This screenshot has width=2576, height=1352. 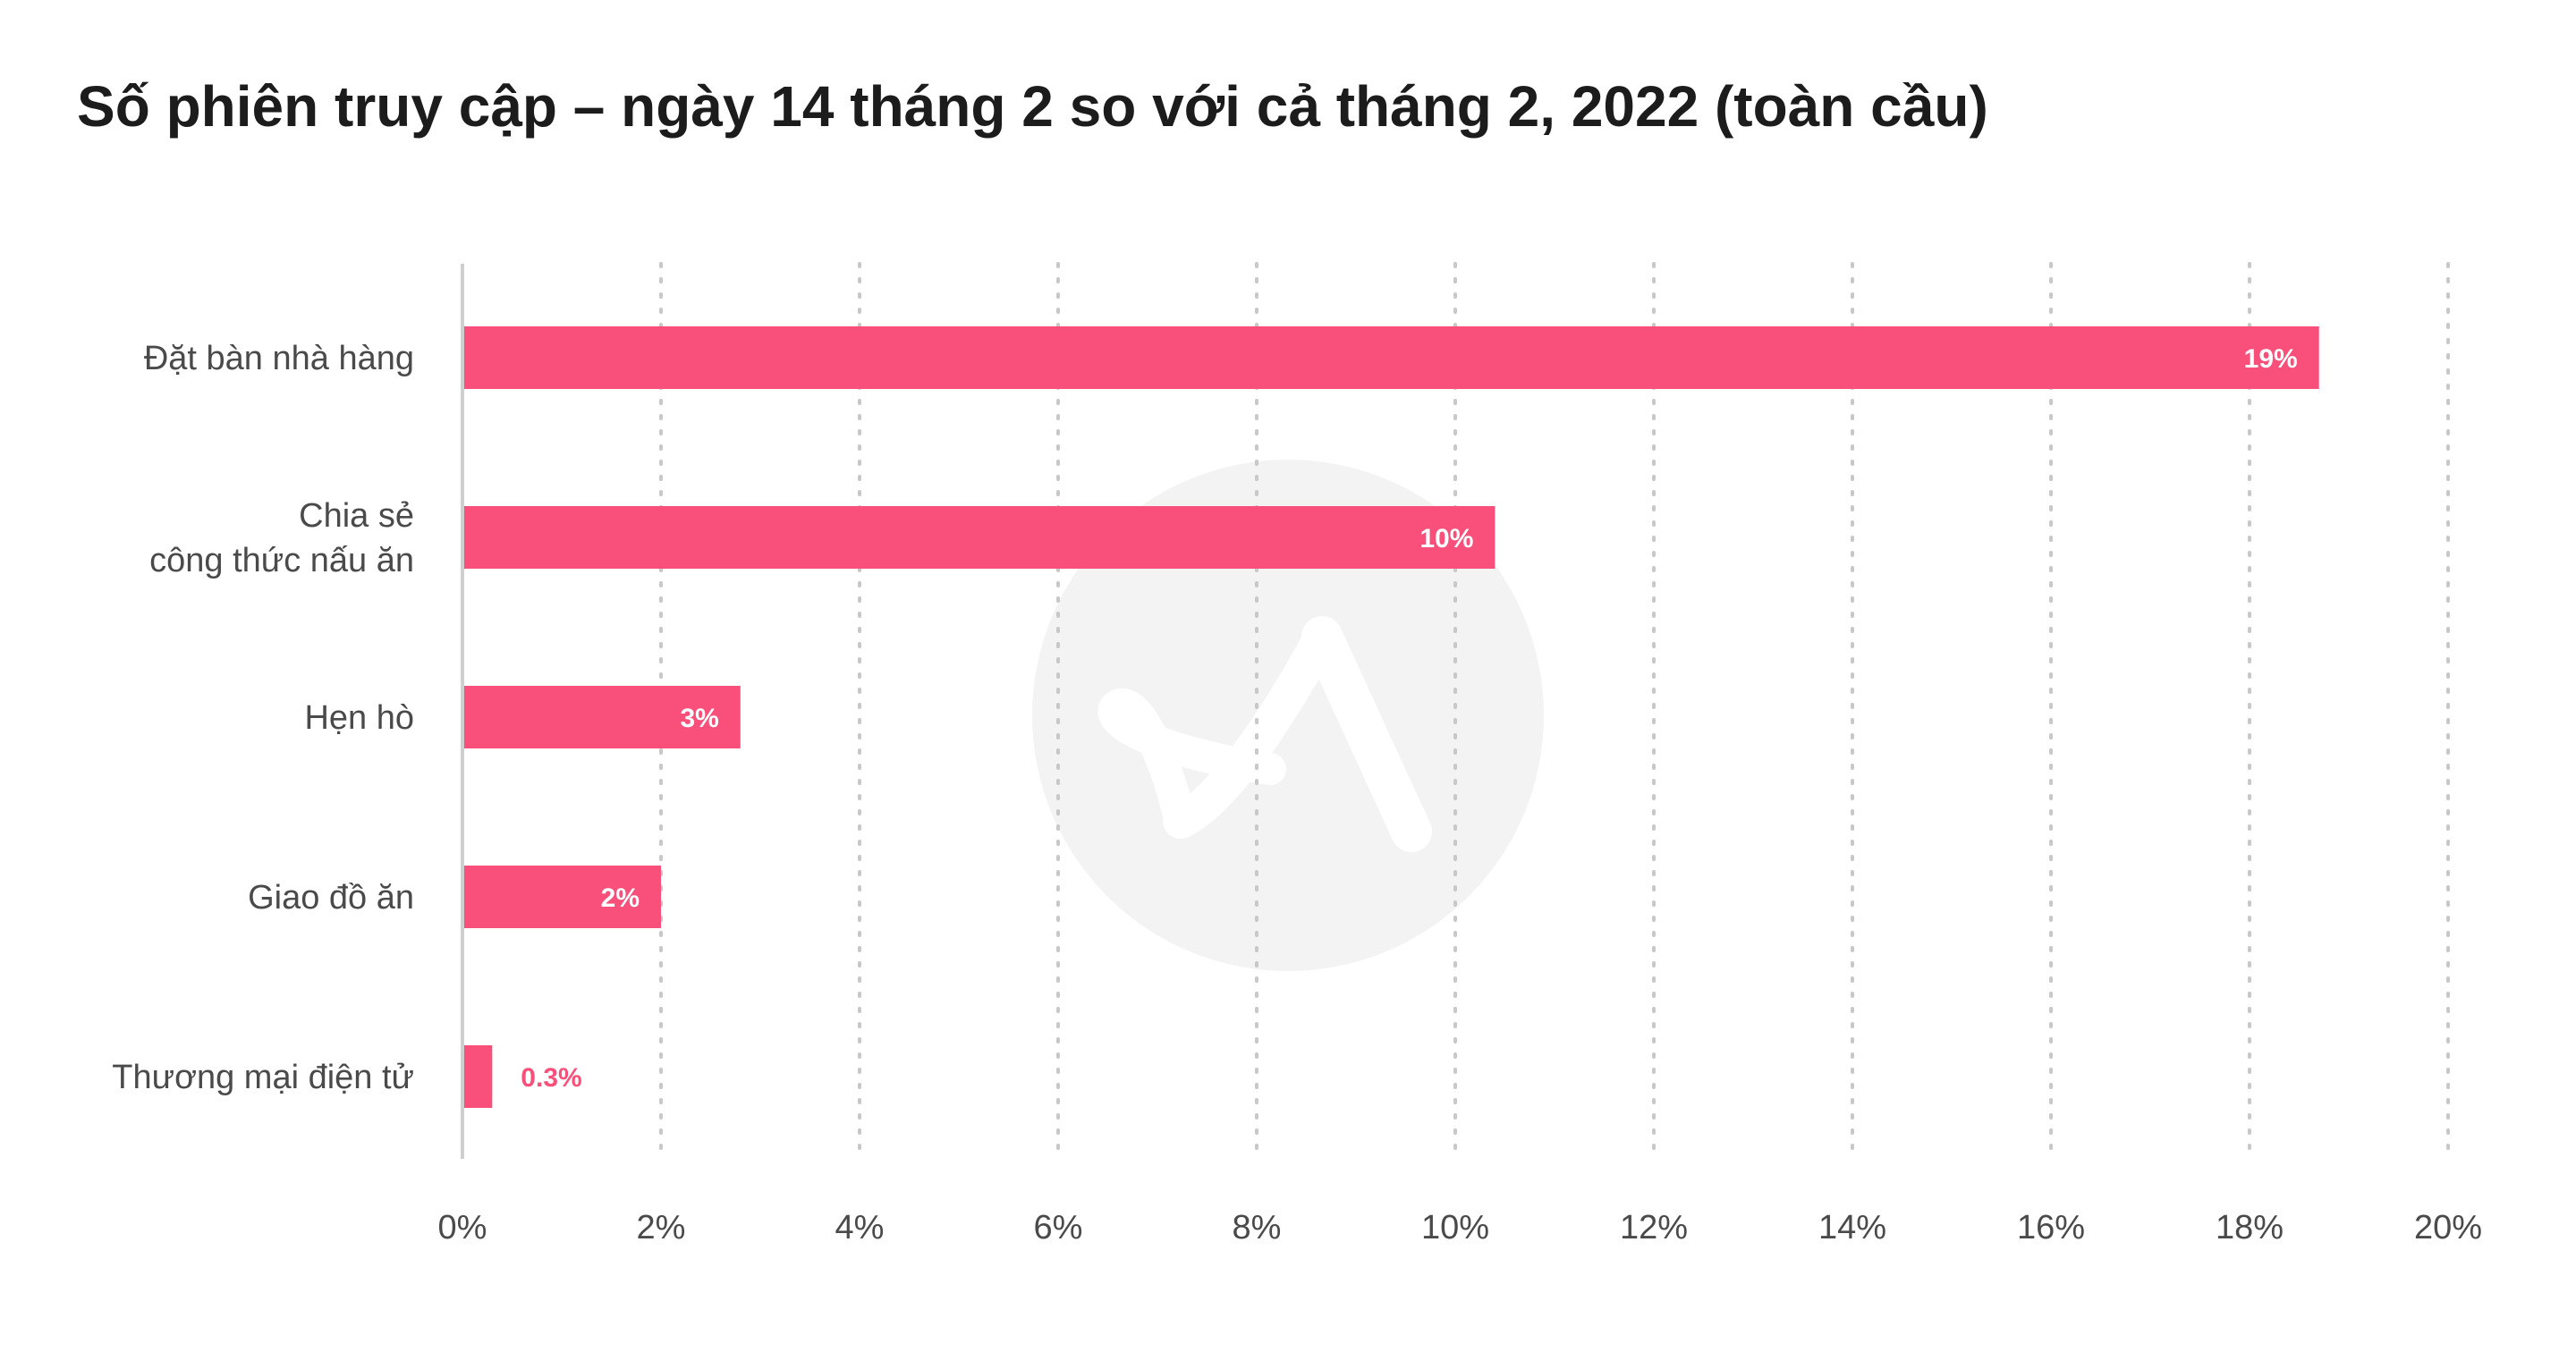 What do you see at coordinates (1257, 1227) in the screenshot?
I see `x-tick-label: 8%` at bounding box center [1257, 1227].